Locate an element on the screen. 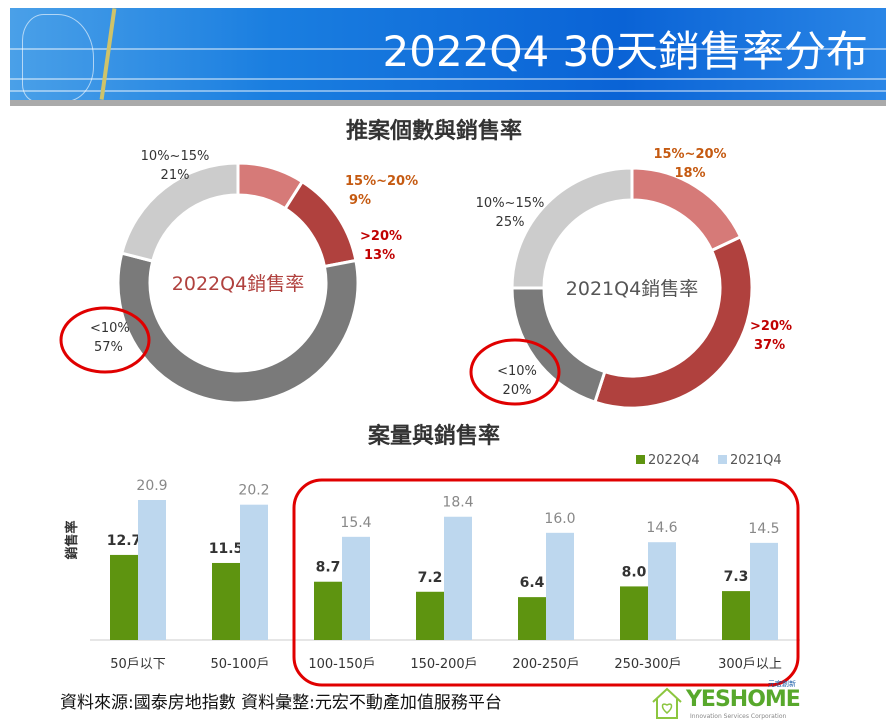 This screenshot has width=896, height=728. slice-value: 9% is located at coordinates (360, 200).